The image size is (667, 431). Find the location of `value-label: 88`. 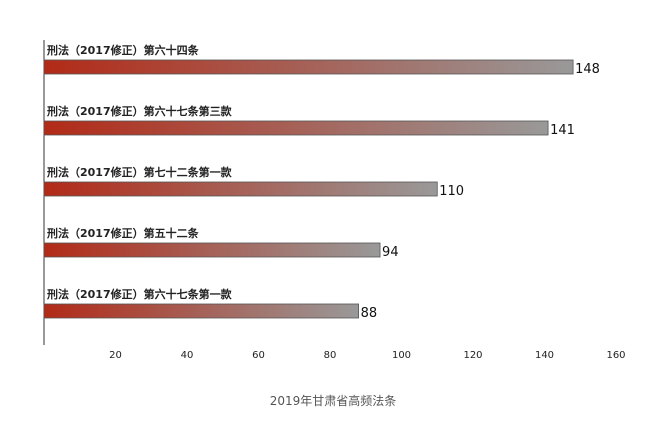

value-label: 88 is located at coordinates (369, 313).